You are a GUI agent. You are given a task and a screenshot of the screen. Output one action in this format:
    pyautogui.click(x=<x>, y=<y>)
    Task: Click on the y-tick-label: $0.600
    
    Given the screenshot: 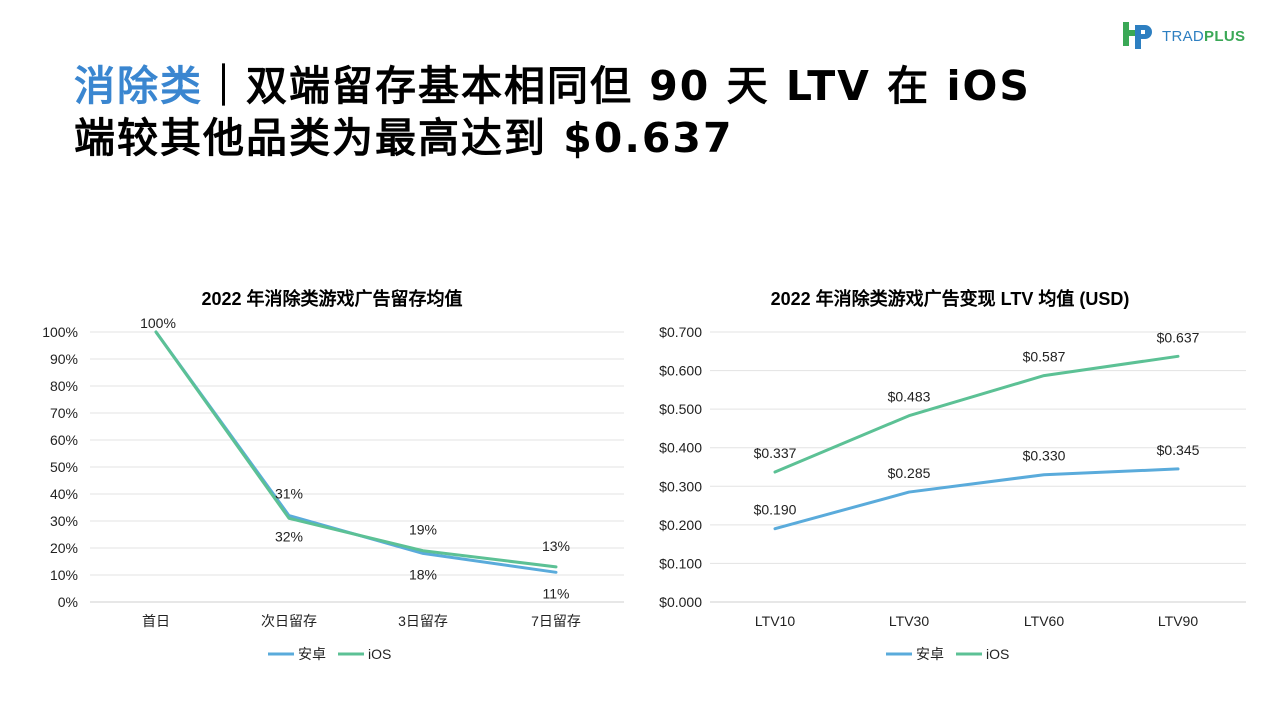 What is the action you would take?
    pyautogui.click(x=680, y=371)
    